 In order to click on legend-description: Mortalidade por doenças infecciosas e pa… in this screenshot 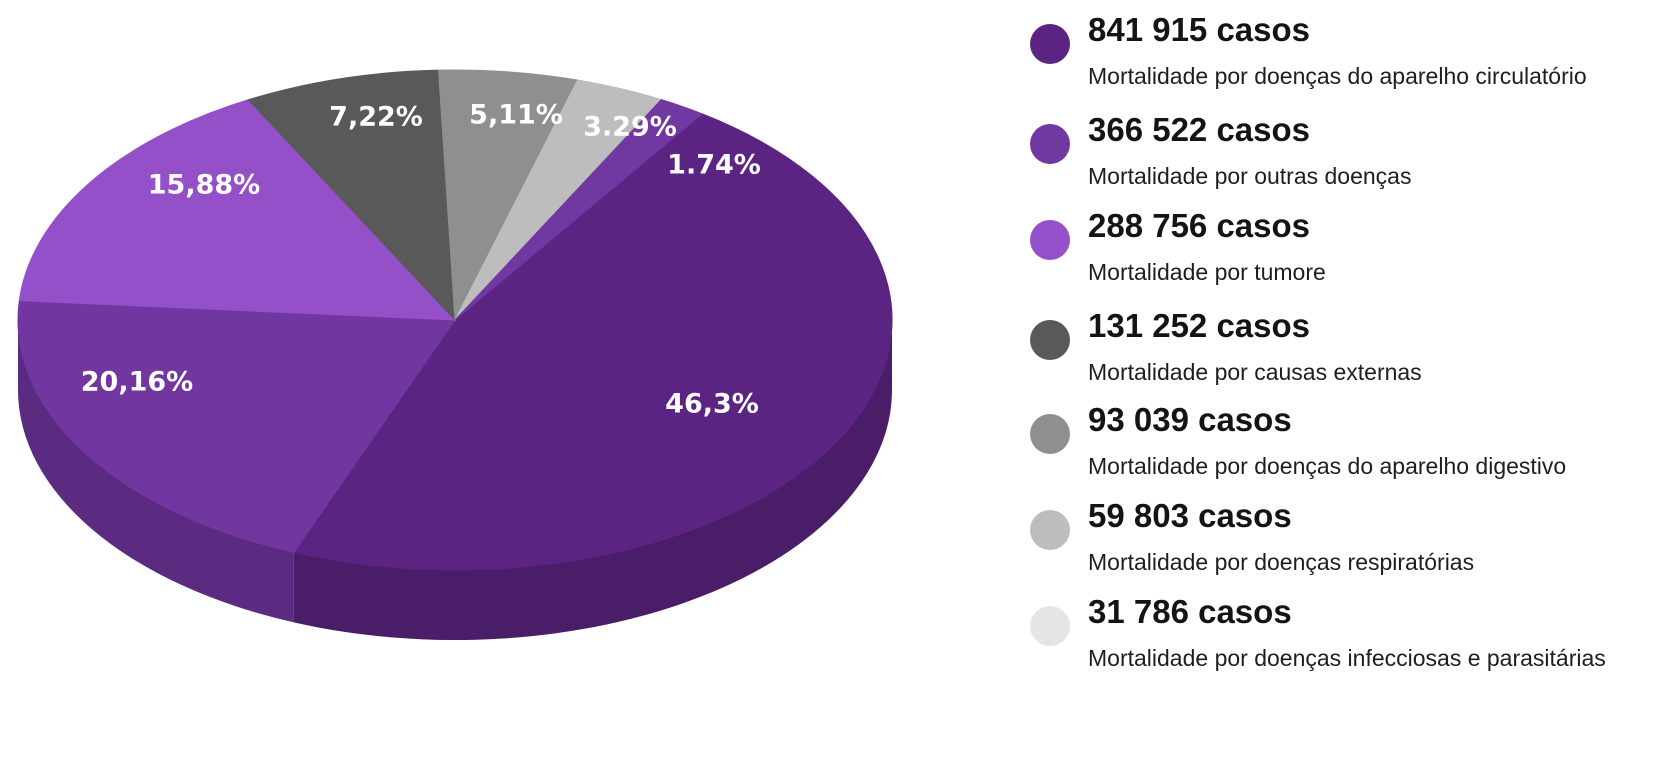, I will do `click(1347, 658)`.